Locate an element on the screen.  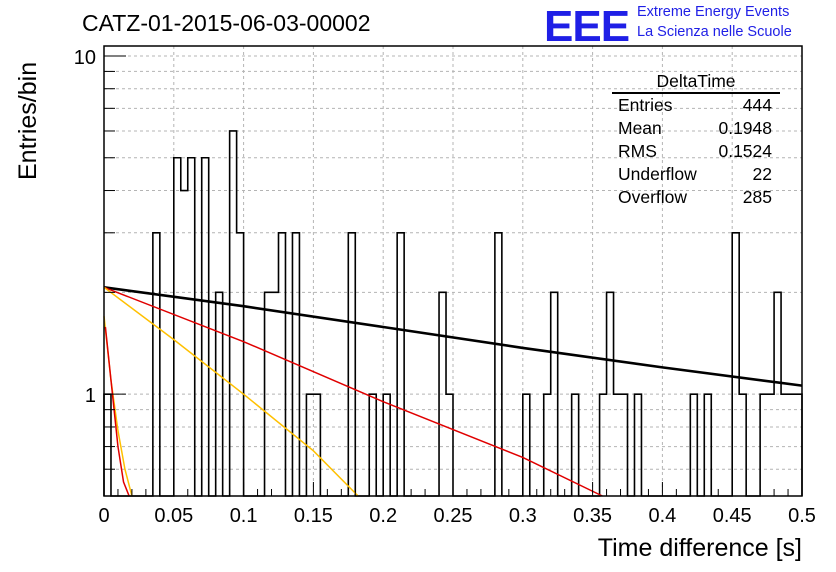
x-tick-label: 0.3 is located at coordinates (523, 516).